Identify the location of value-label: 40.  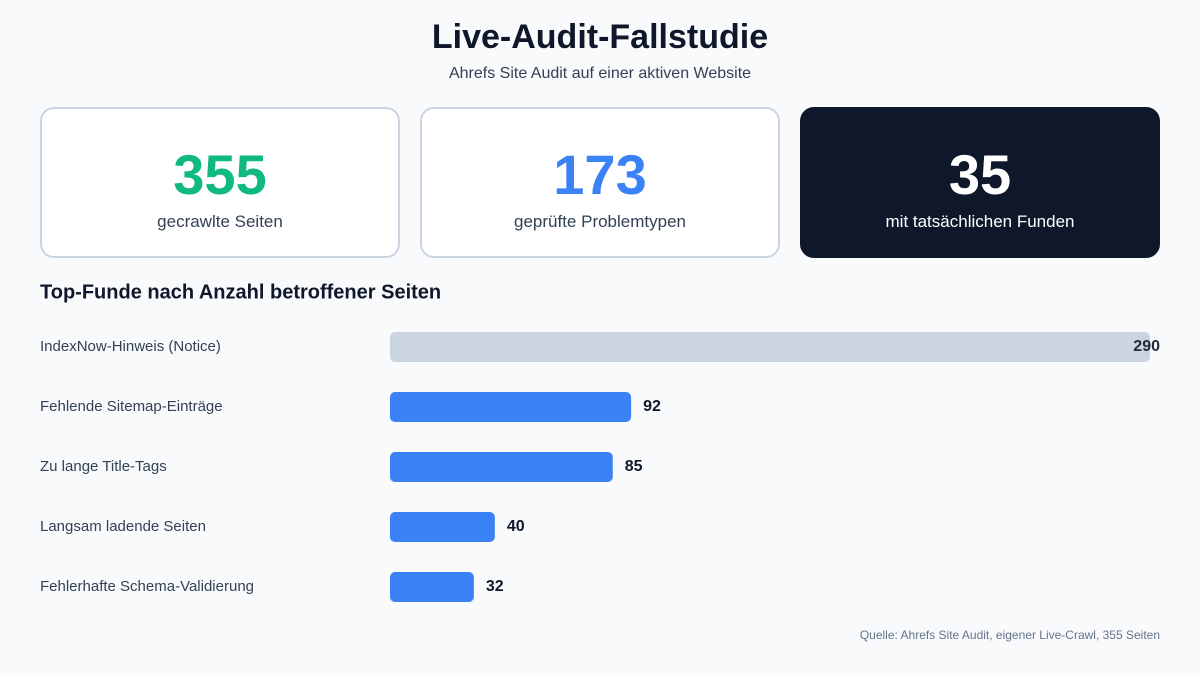
(516, 526).